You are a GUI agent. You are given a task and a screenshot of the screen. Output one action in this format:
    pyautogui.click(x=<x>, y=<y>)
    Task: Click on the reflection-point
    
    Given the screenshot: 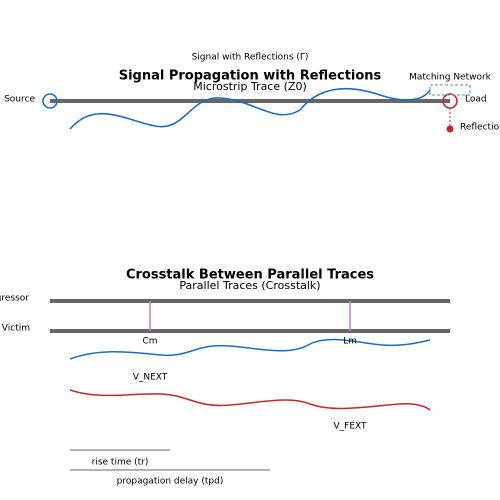 What is the action you would take?
    pyautogui.click(x=450, y=129)
    